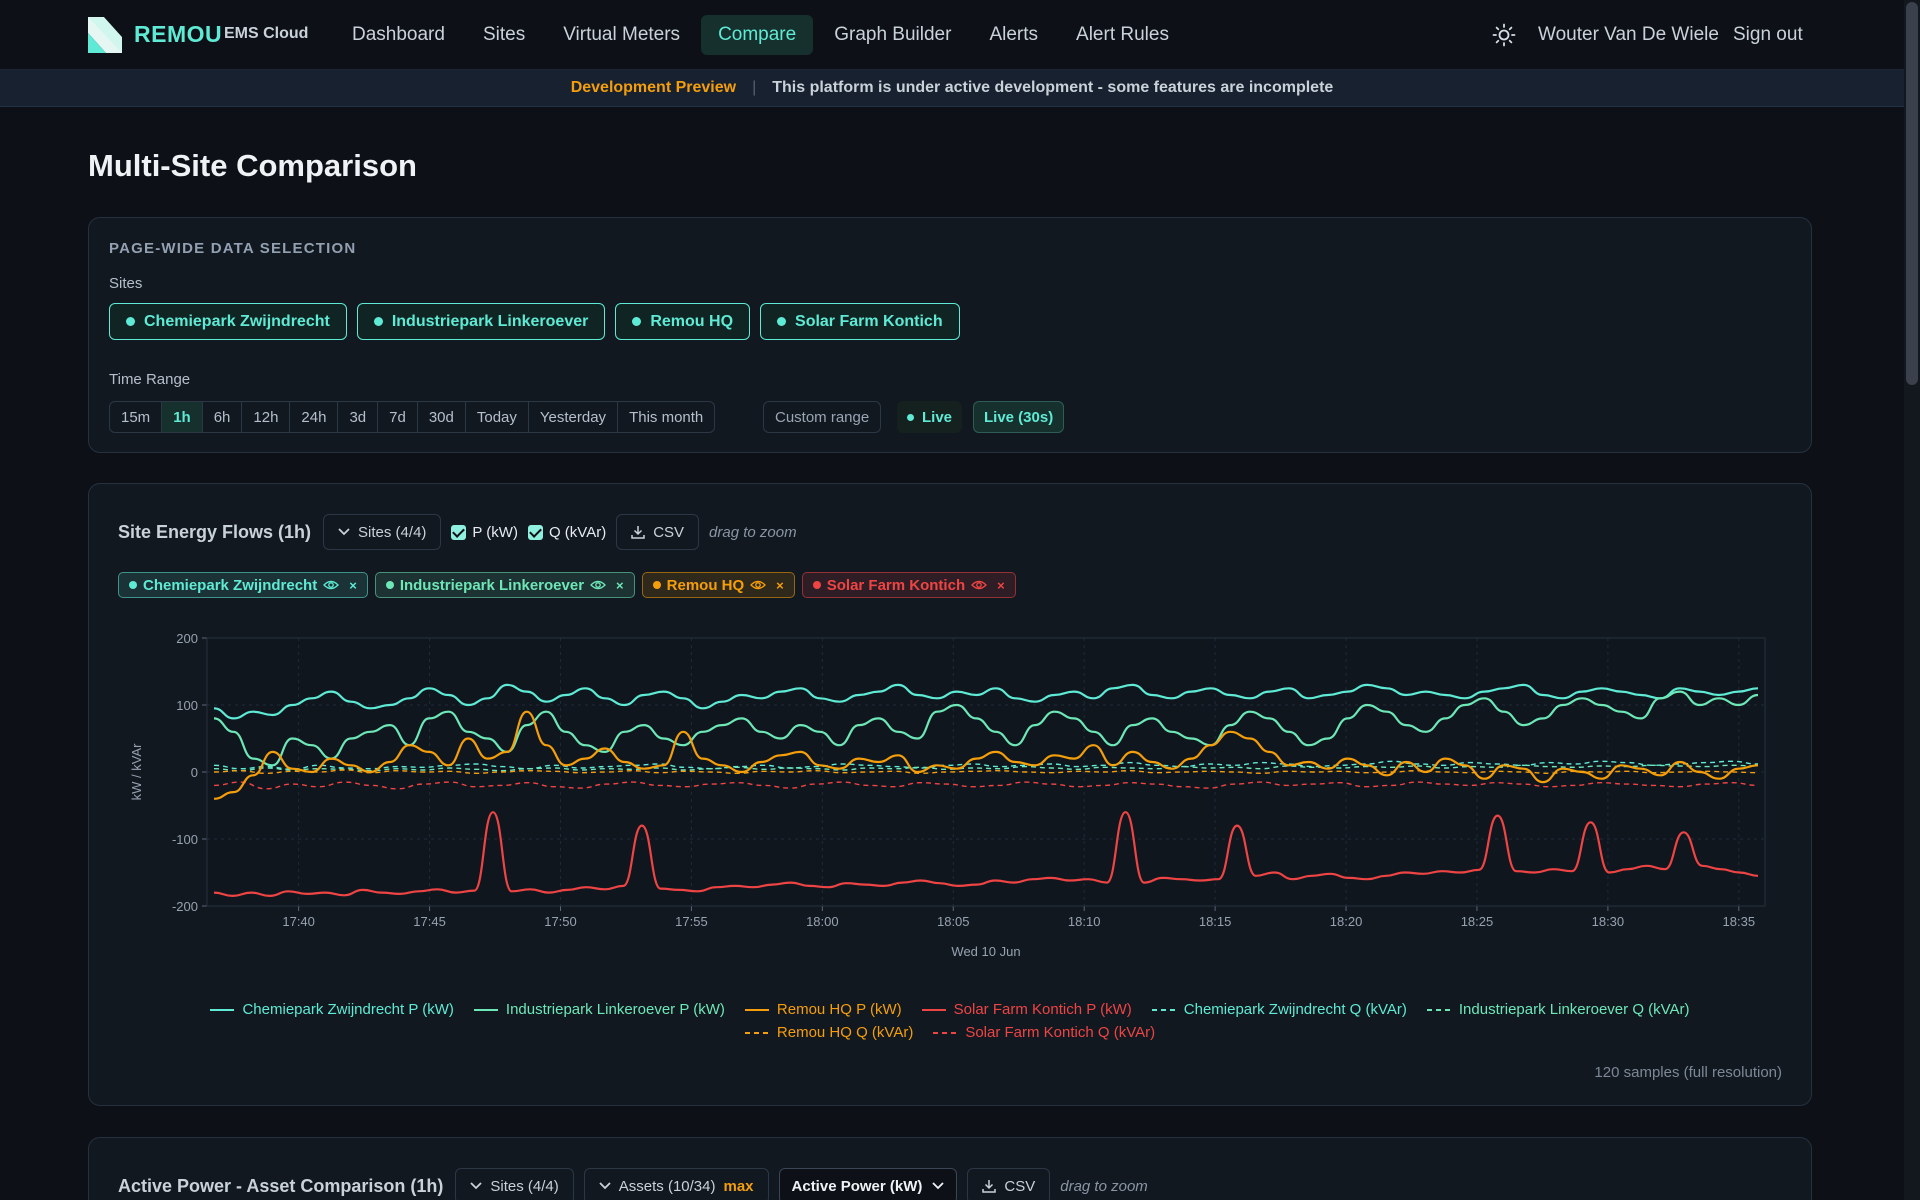 The image size is (1920, 1200). What do you see at coordinates (893, 34) in the screenshot?
I see `nav-graph-builder: Graph Builder` at bounding box center [893, 34].